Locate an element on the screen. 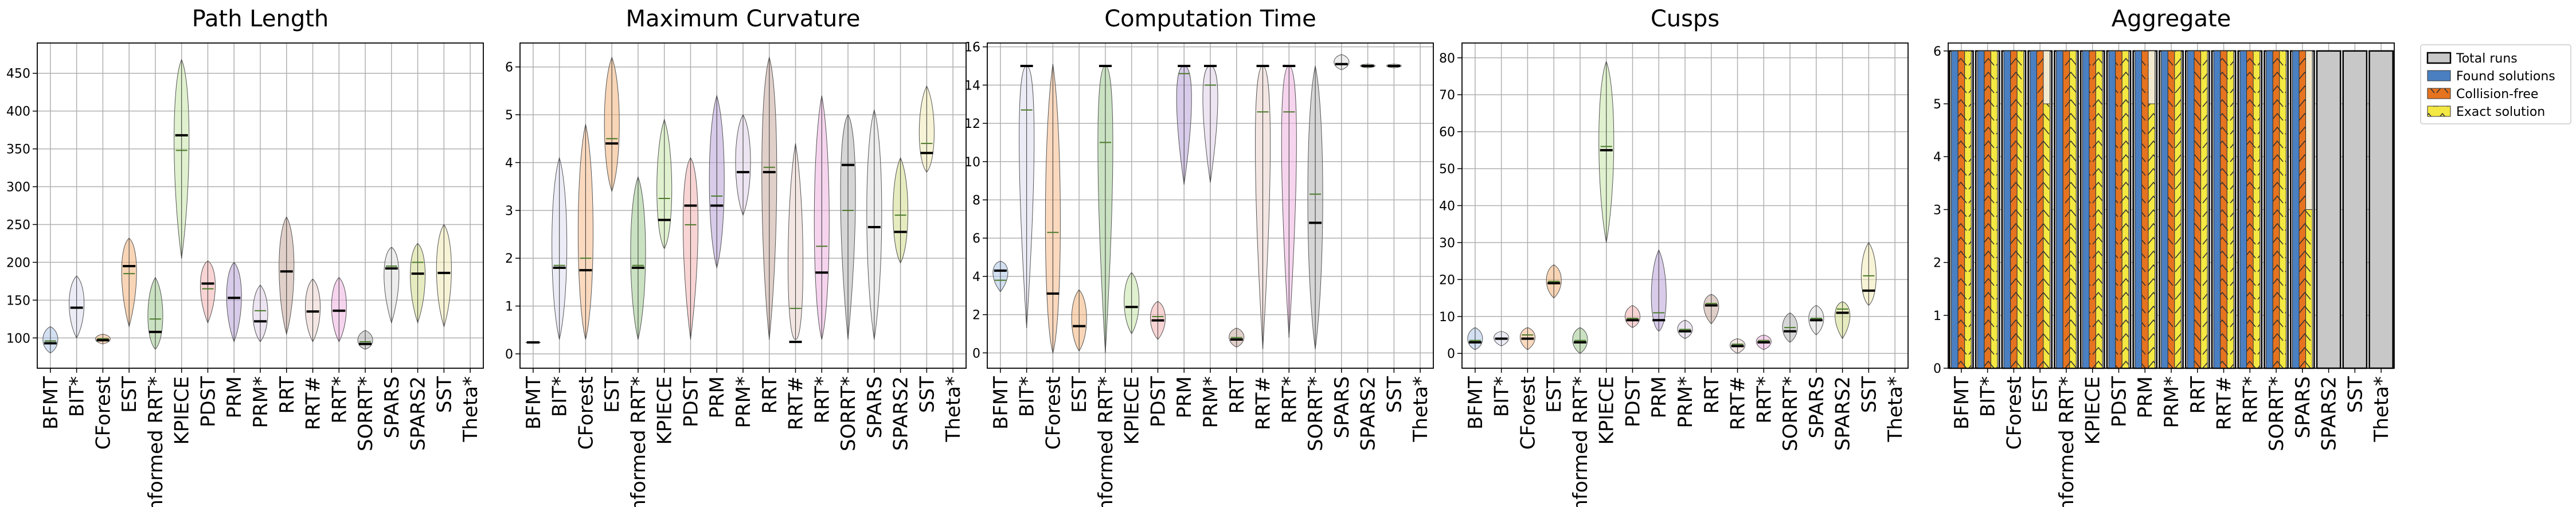 Image resolution: width=2576 pixels, height=507 pixels. ytick-label-6: 6 is located at coordinates (1937, 52).